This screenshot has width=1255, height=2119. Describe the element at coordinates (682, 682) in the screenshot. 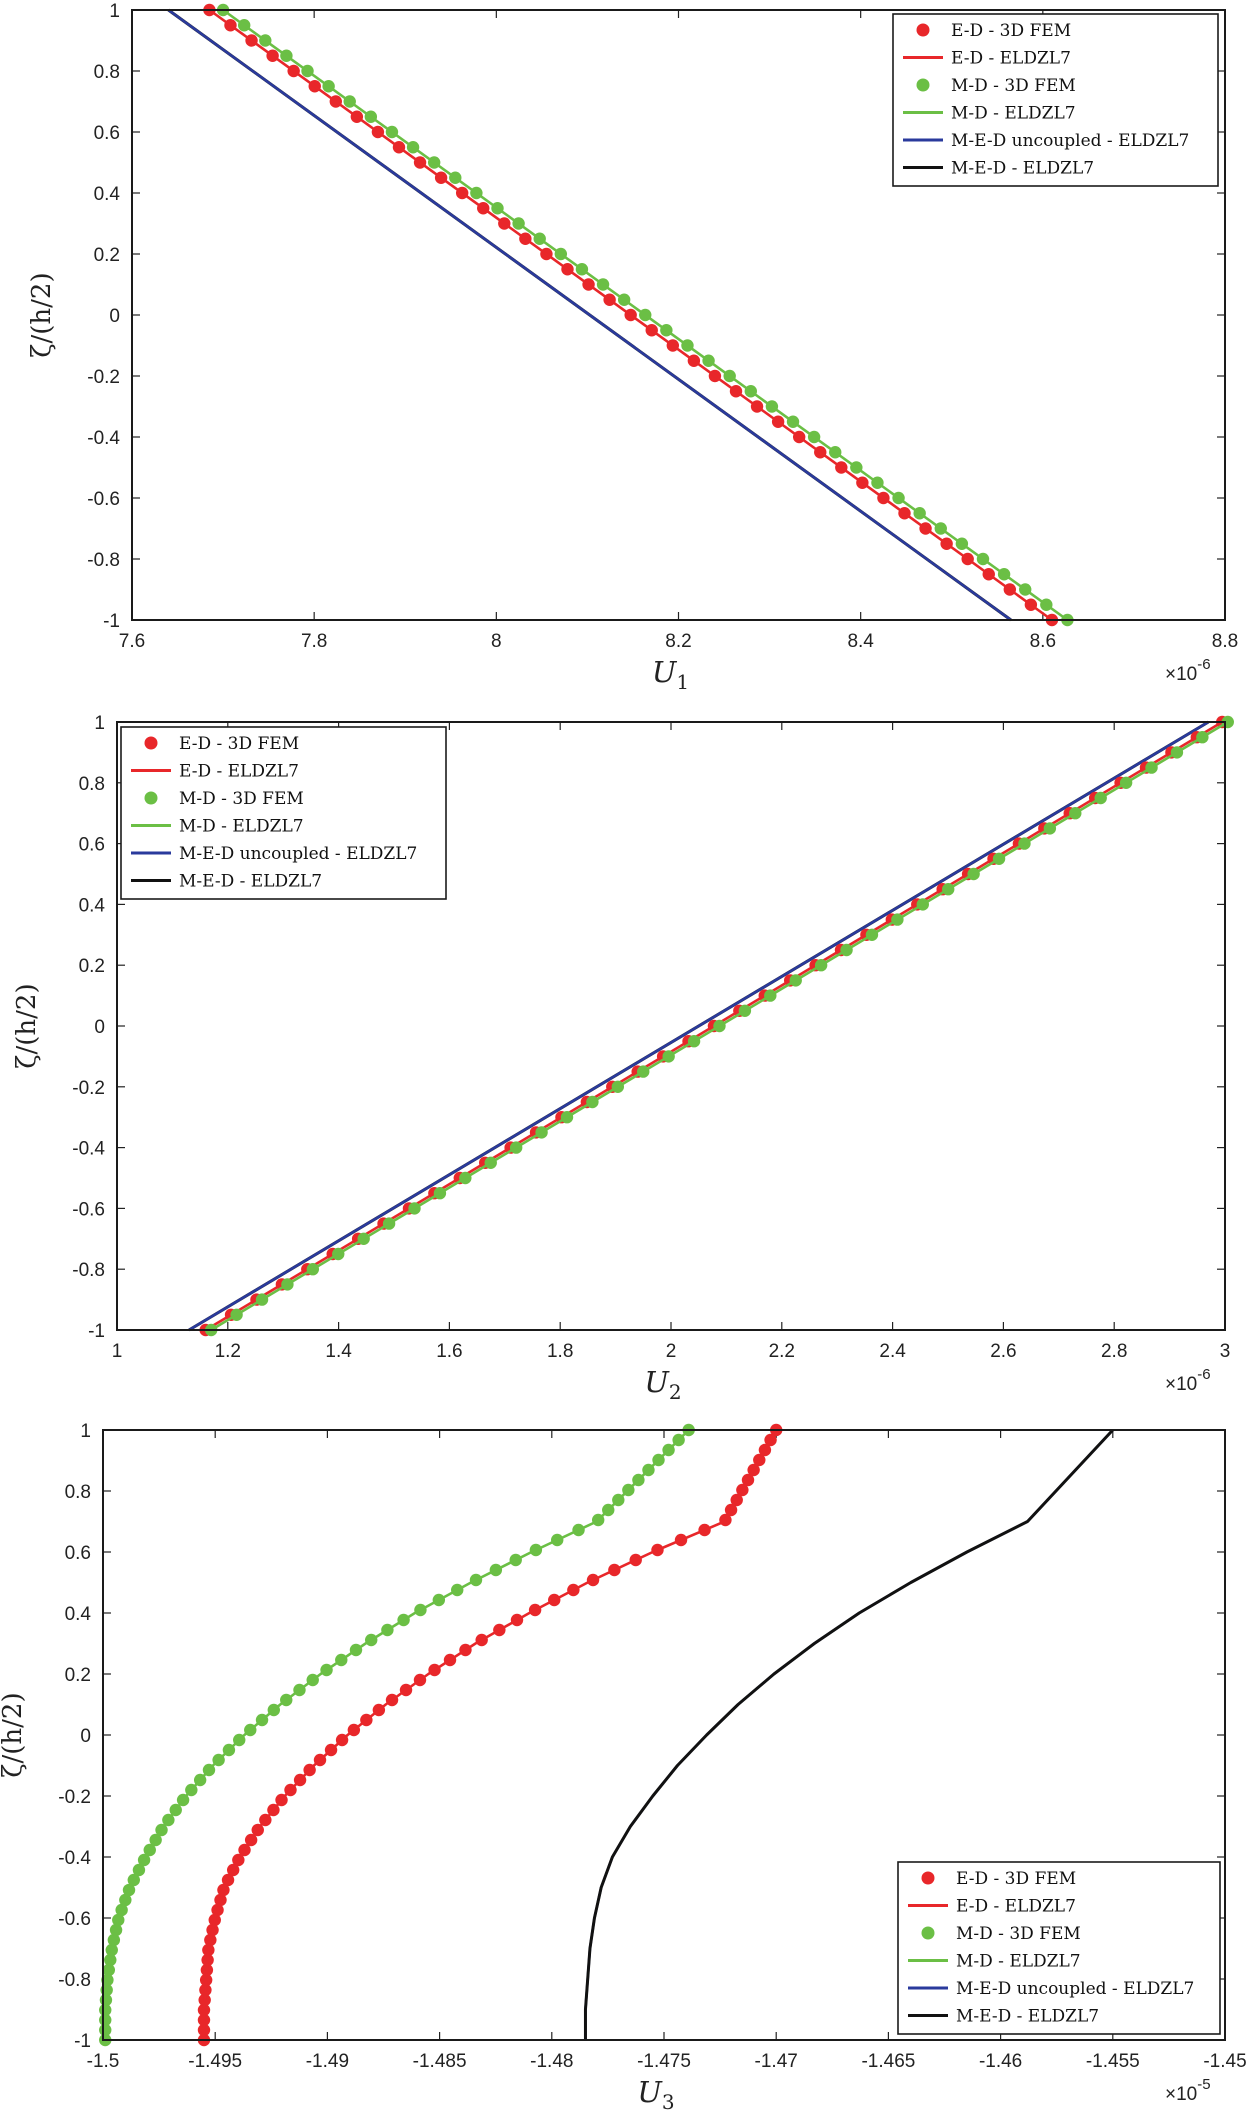

I see `x-axis-label-sub: 1` at that location.